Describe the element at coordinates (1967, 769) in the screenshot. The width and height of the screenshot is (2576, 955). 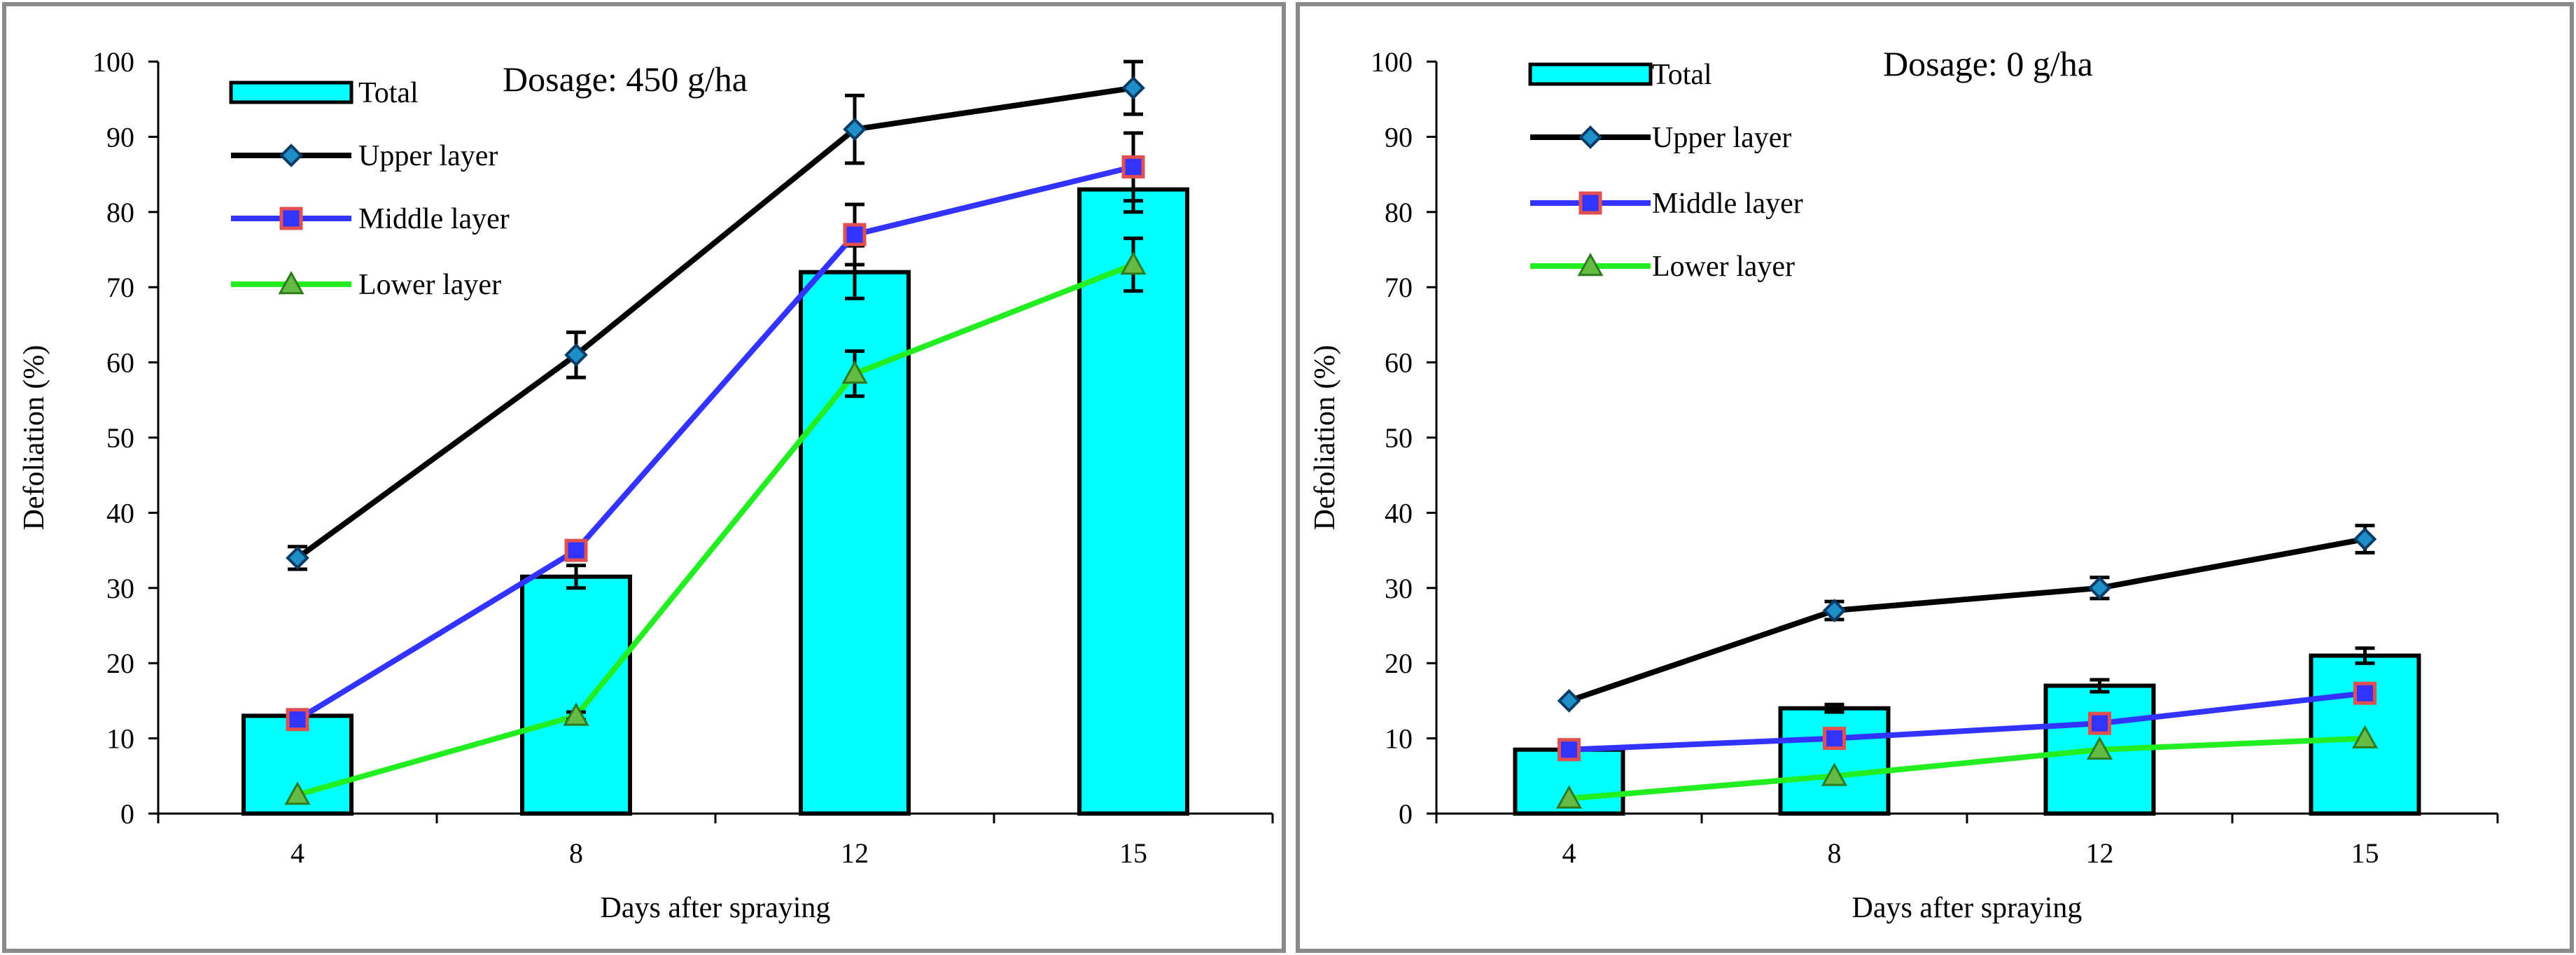
I see `line-lower` at that location.